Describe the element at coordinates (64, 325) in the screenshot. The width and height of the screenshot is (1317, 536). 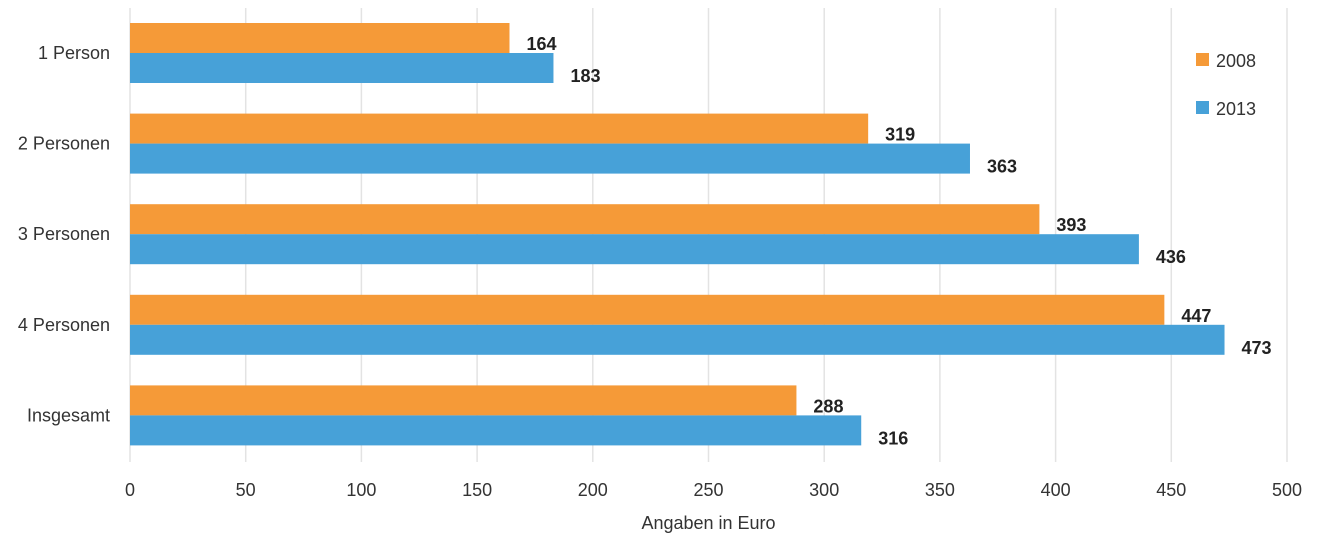
I see `category-label-3: 4 Personen` at that location.